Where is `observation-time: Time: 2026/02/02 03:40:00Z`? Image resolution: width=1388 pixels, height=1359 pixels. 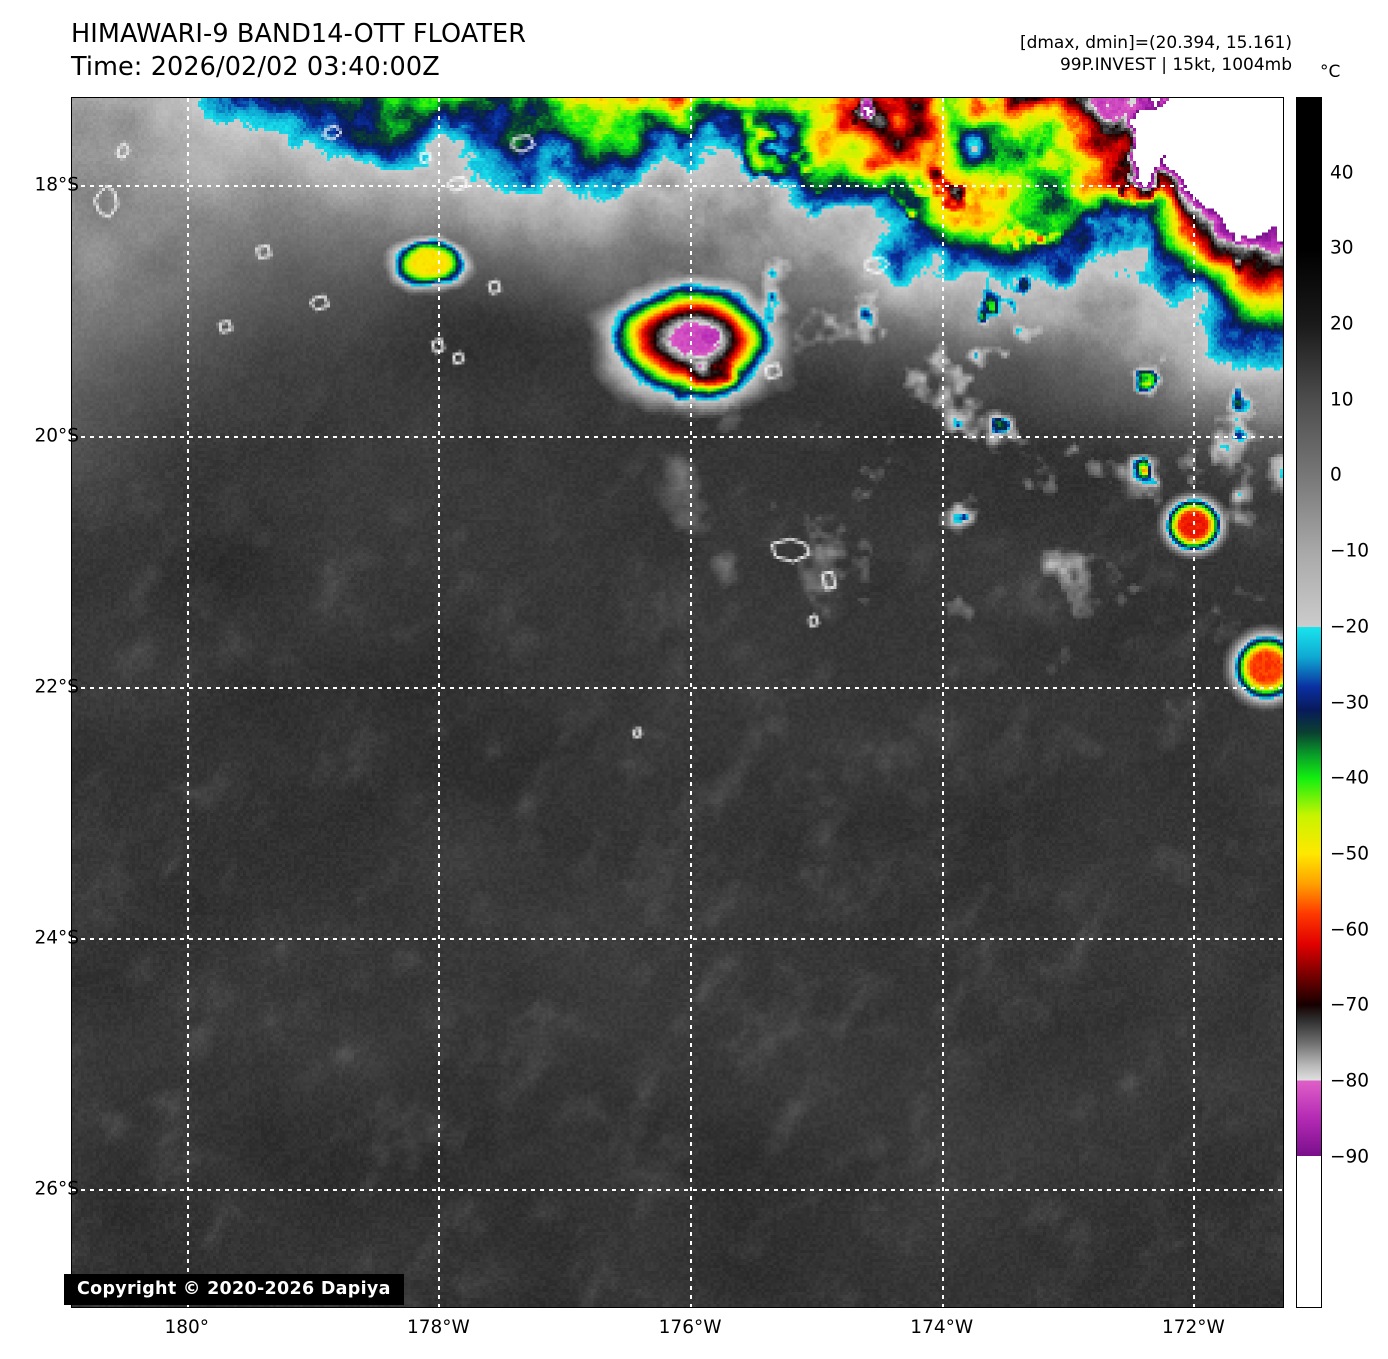 observation-time: Time: 2026/02/02 03:40:00Z is located at coordinates (255, 67).